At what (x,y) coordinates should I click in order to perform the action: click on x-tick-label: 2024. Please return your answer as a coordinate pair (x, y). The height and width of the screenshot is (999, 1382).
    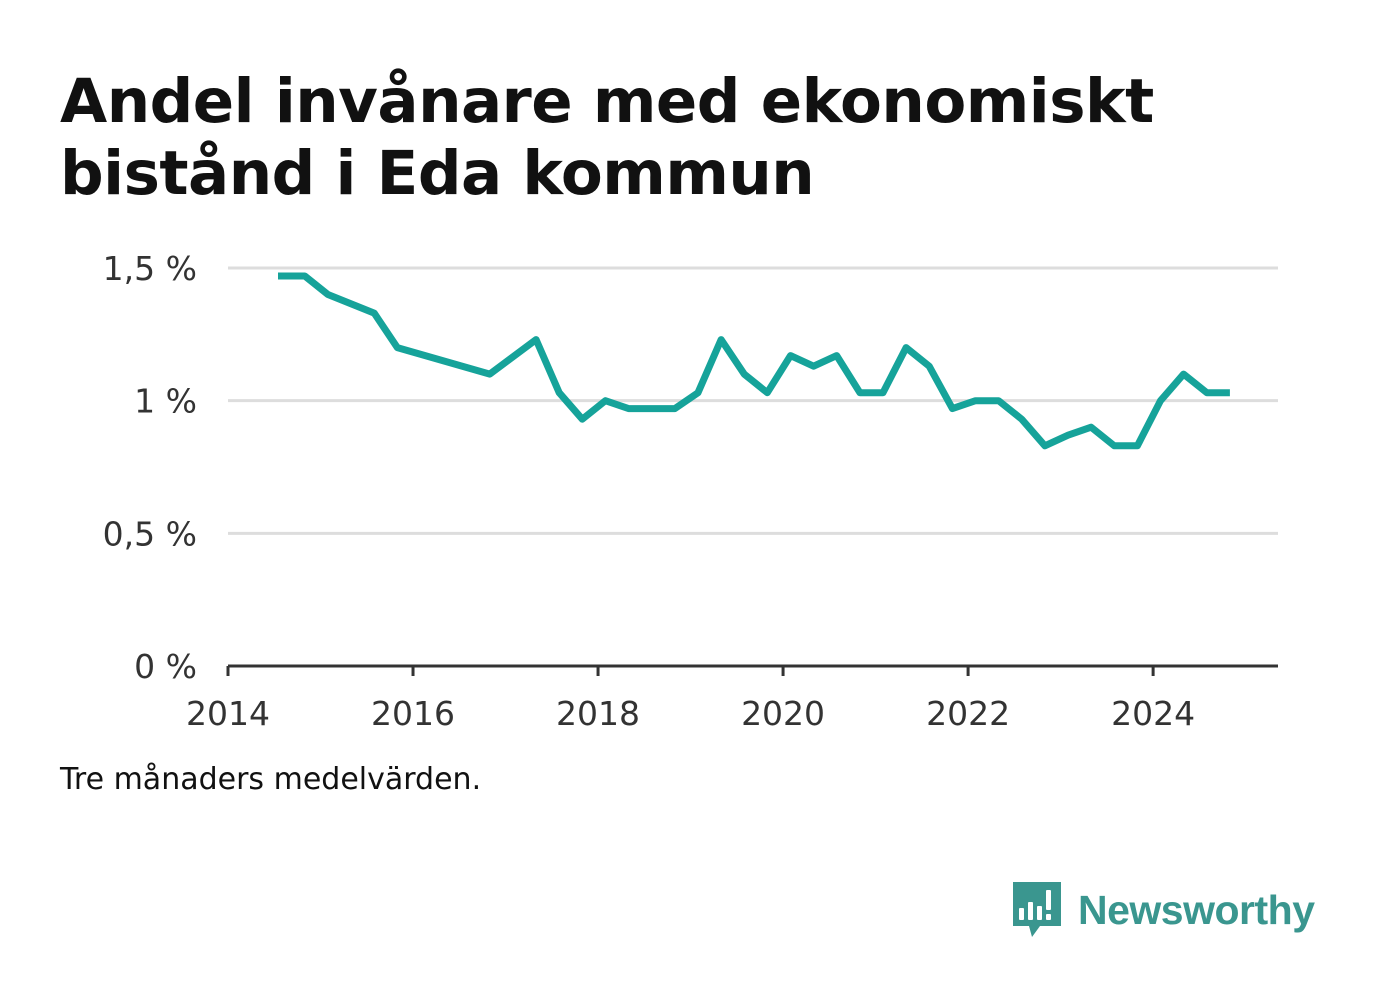
    Looking at the image, I should click on (1153, 713).